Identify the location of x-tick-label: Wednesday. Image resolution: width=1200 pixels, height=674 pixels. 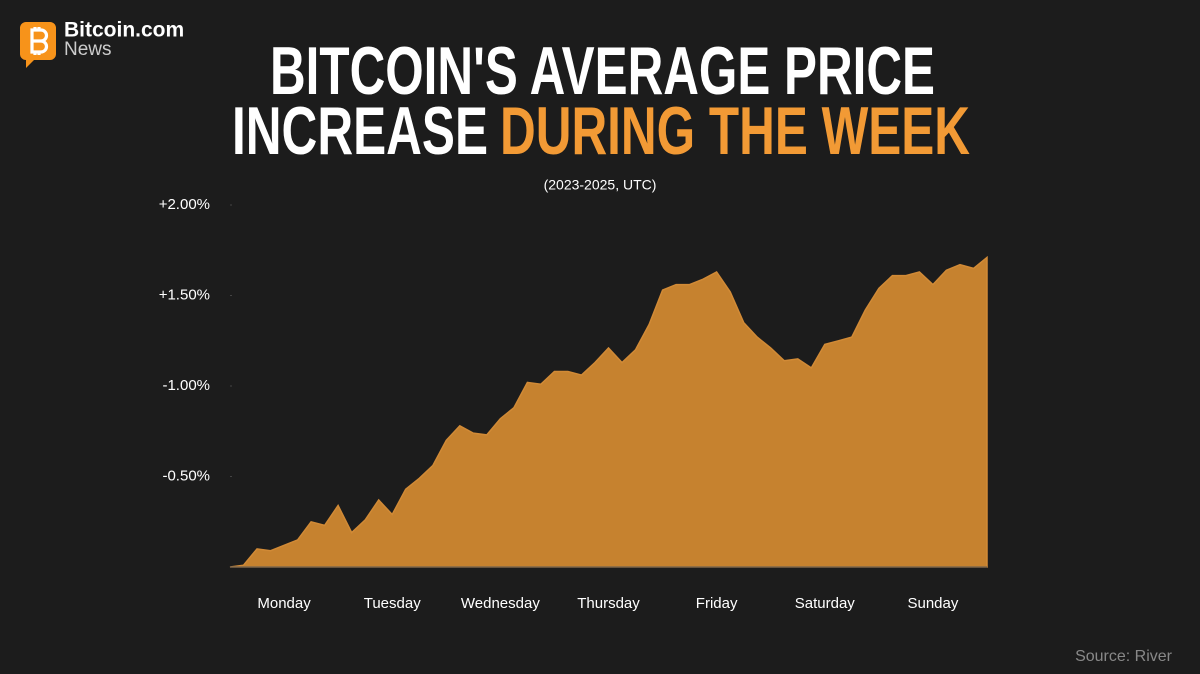
(500, 603).